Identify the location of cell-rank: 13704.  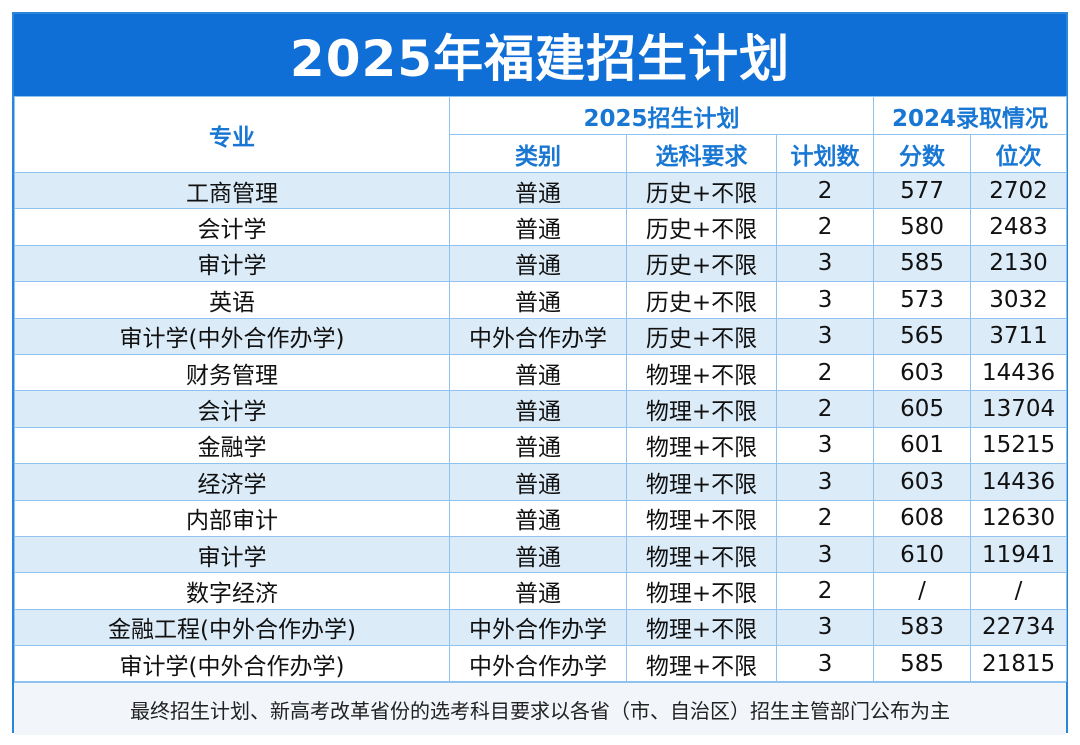
(1019, 409).